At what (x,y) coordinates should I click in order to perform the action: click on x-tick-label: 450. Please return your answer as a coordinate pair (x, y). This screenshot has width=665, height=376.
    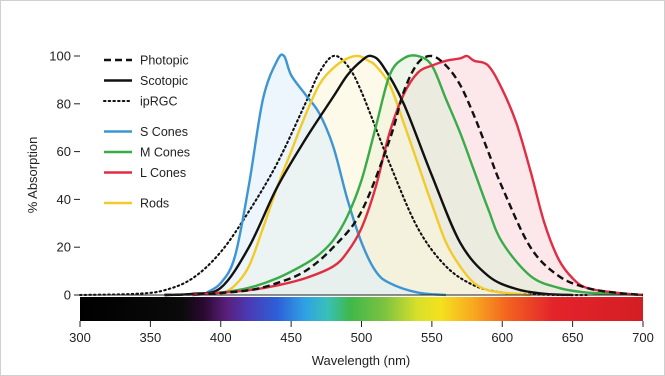
    Looking at the image, I should click on (291, 337).